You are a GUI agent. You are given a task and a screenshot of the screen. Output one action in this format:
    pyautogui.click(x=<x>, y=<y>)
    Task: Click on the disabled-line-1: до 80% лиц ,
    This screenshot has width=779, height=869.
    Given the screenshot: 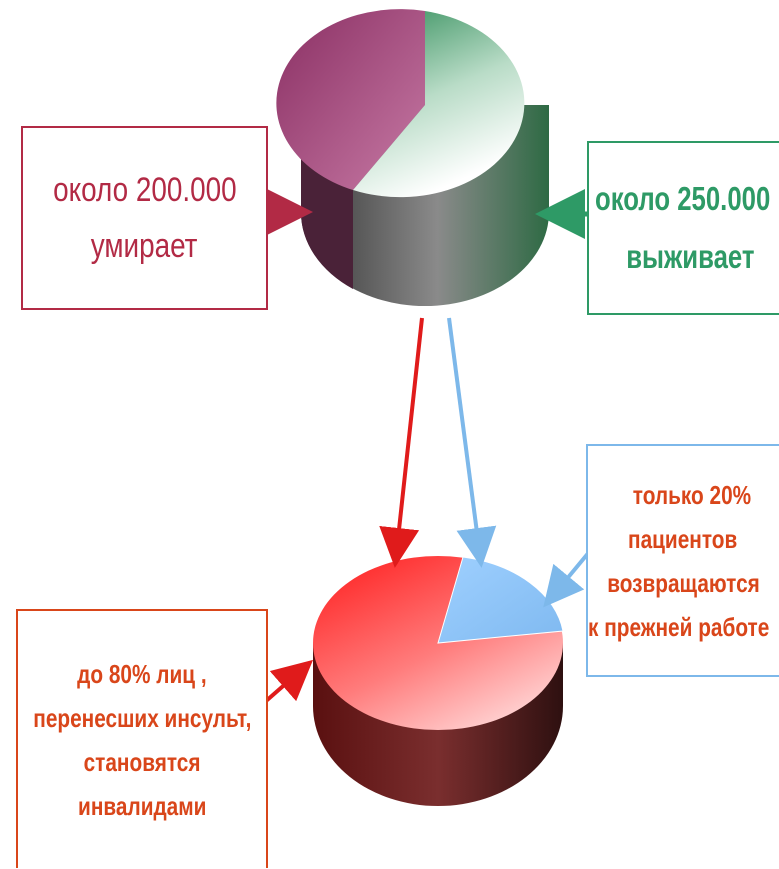 What is the action you would take?
    pyautogui.click(x=142, y=673)
    